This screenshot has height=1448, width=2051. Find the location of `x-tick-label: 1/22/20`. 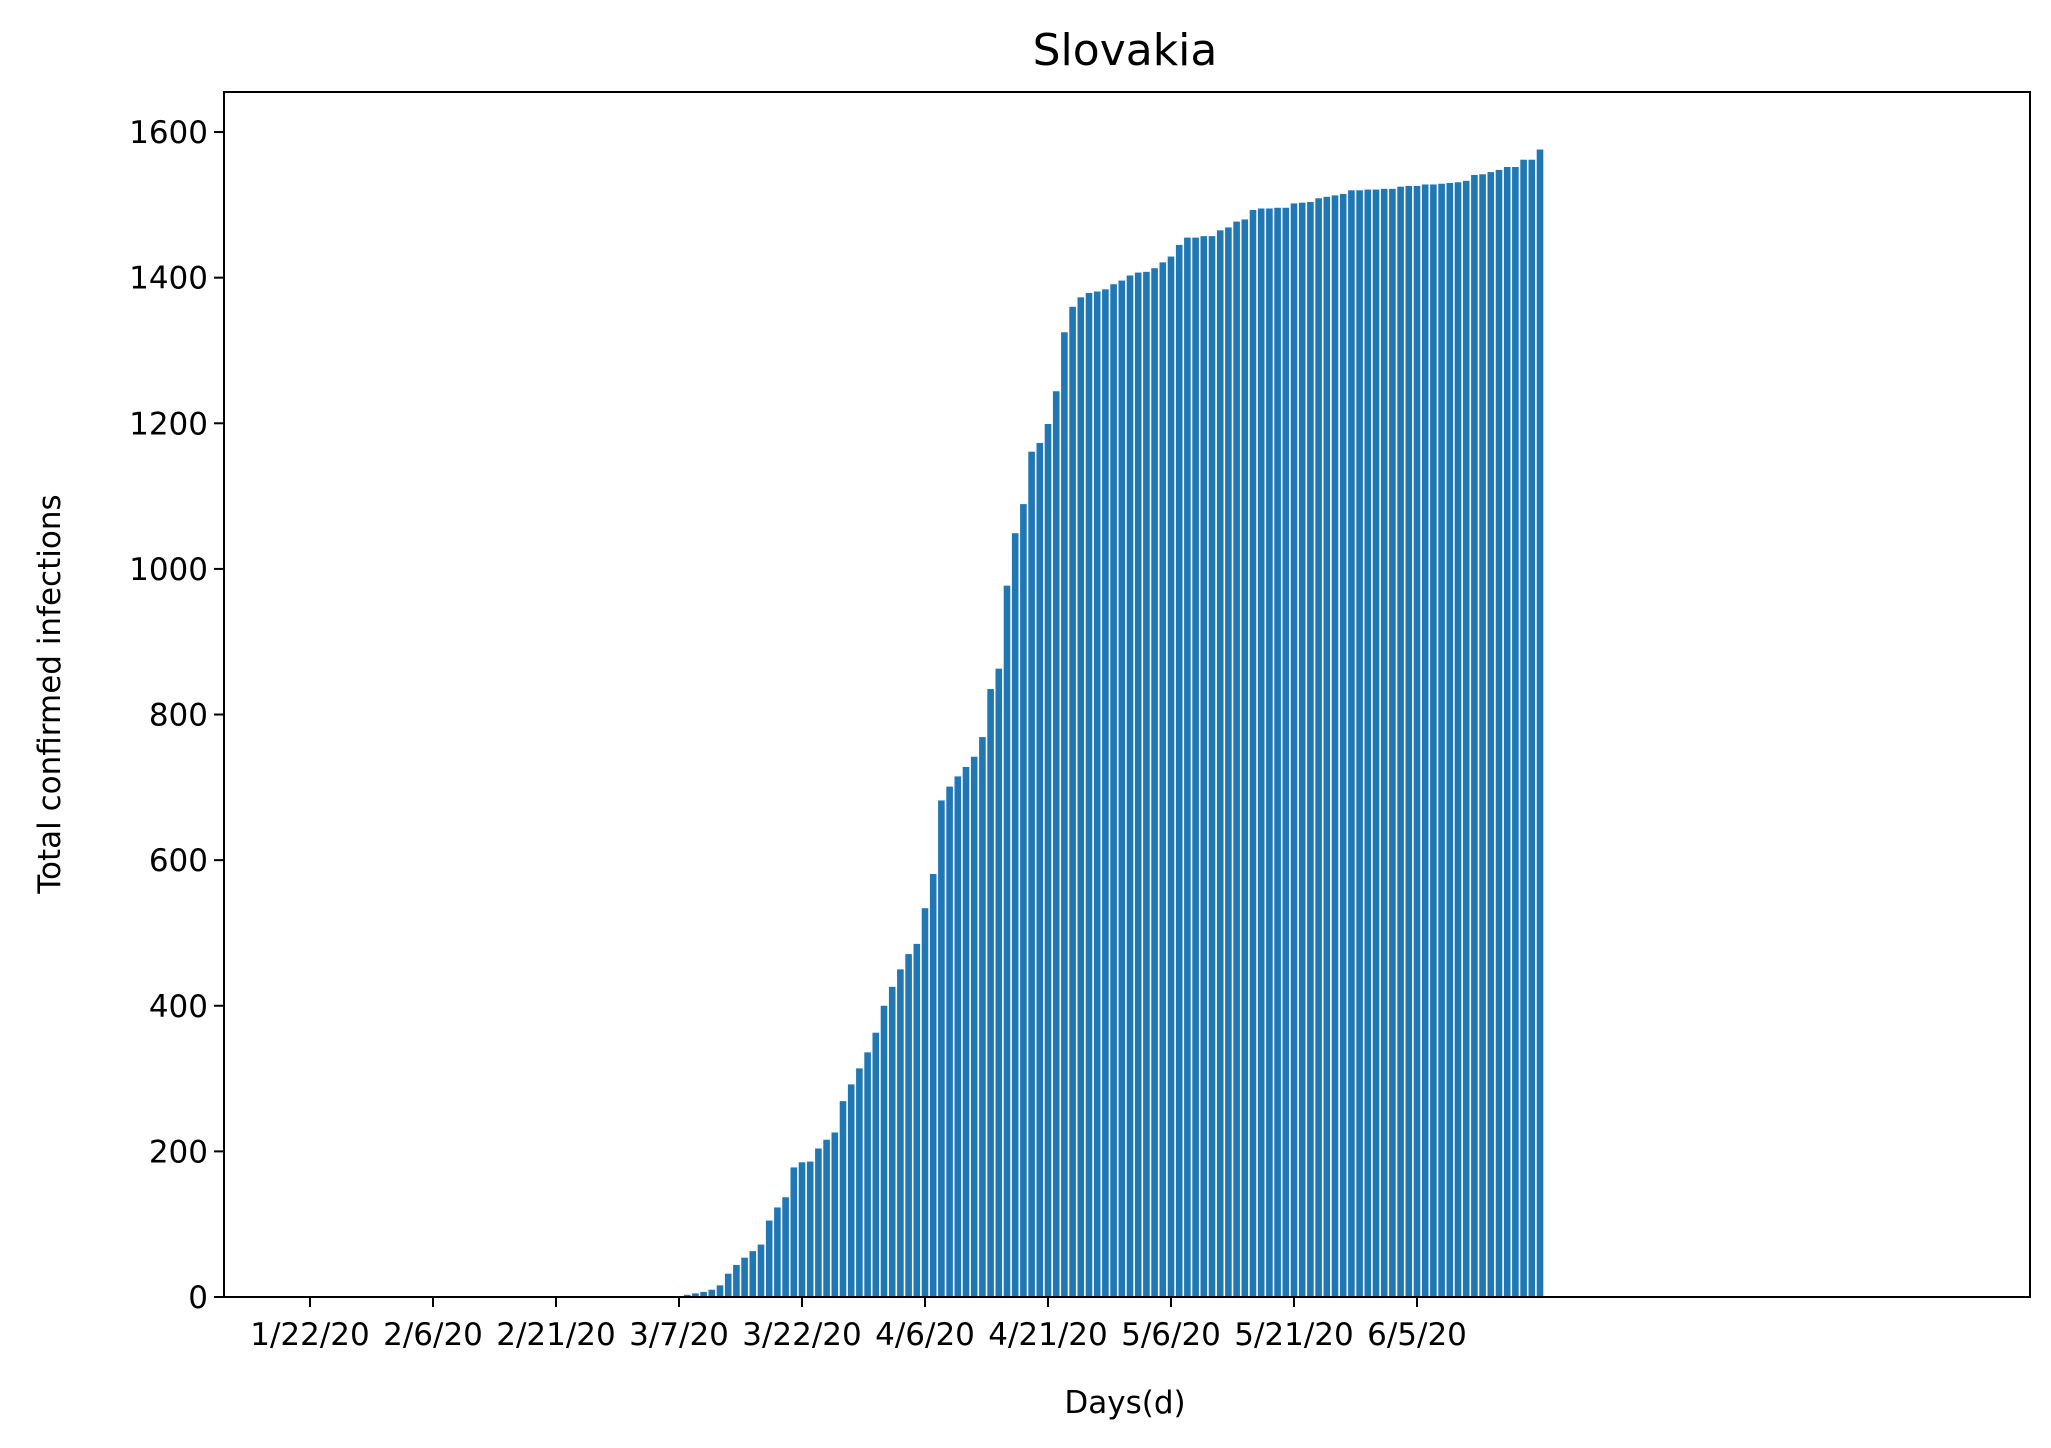

x-tick-label: 1/22/20 is located at coordinates (310, 1335).